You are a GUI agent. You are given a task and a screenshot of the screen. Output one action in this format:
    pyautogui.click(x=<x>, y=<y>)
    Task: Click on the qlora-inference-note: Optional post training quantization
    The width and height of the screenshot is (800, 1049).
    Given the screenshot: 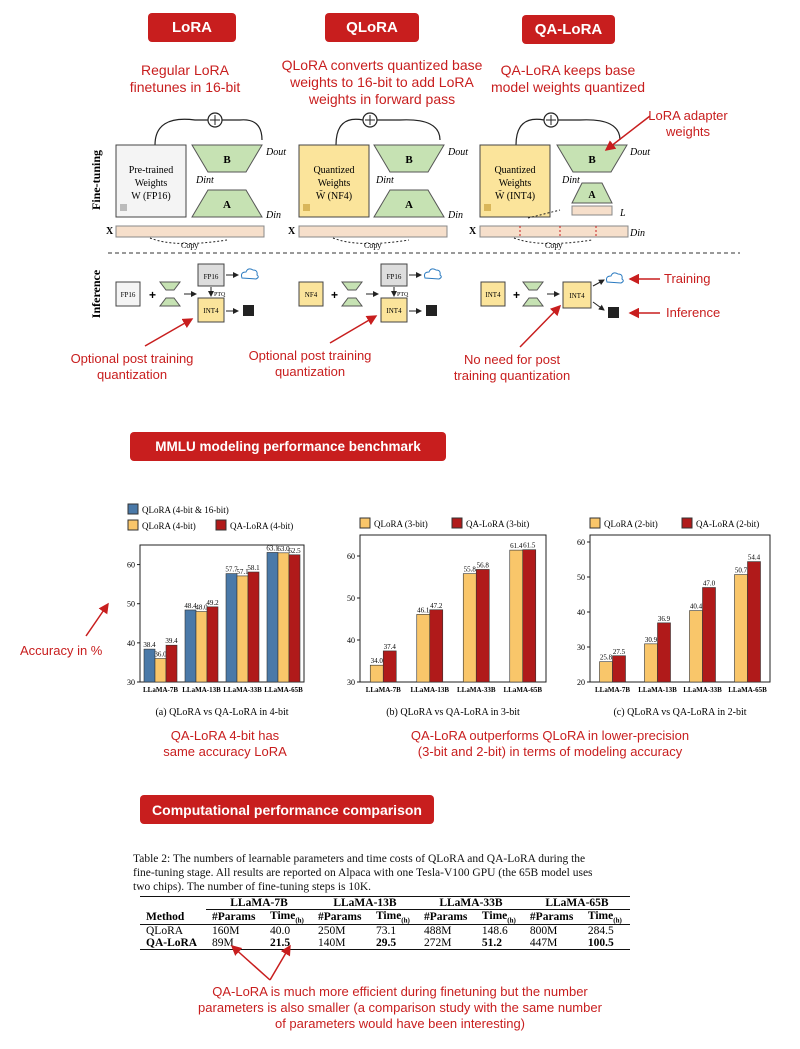 What is the action you would take?
    pyautogui.click(x=310, y=364)
    